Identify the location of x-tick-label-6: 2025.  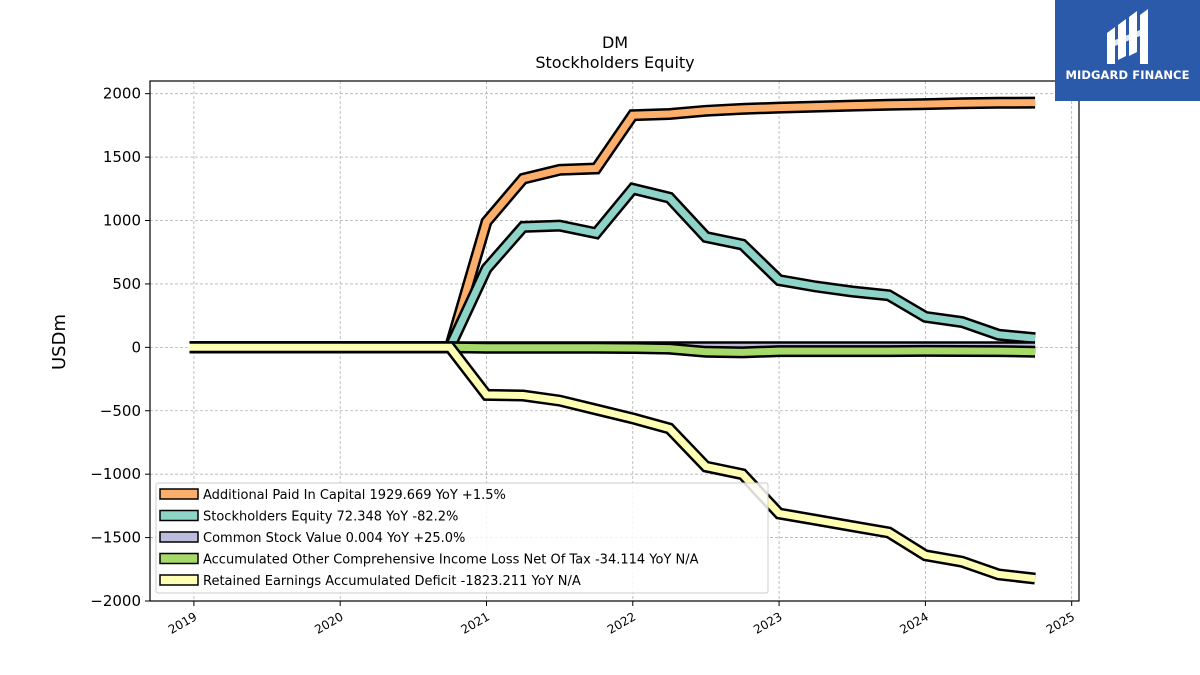
(1060, 622).